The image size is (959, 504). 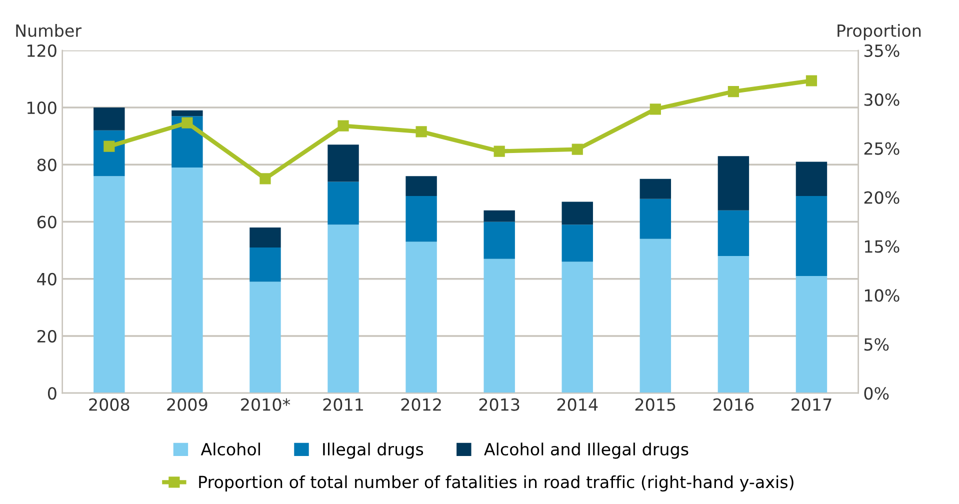 What do you see at coordinates (882, 295) in the screenshot?
I see `y2-tick-label: 10%` at bounding box center [882, 295].